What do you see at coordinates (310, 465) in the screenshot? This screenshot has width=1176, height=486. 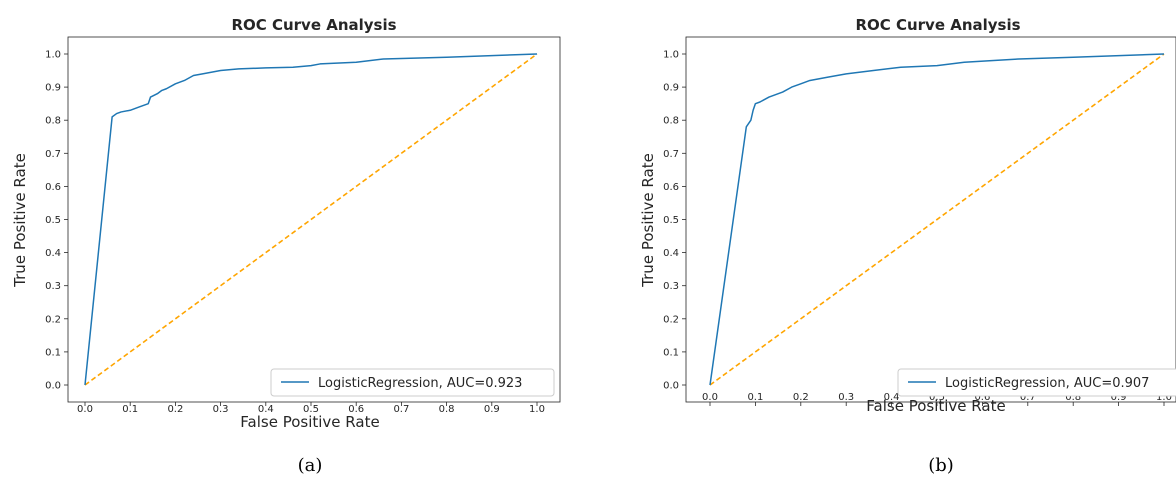 I see `caption-a: (a)` at bounding box center [310, 465].